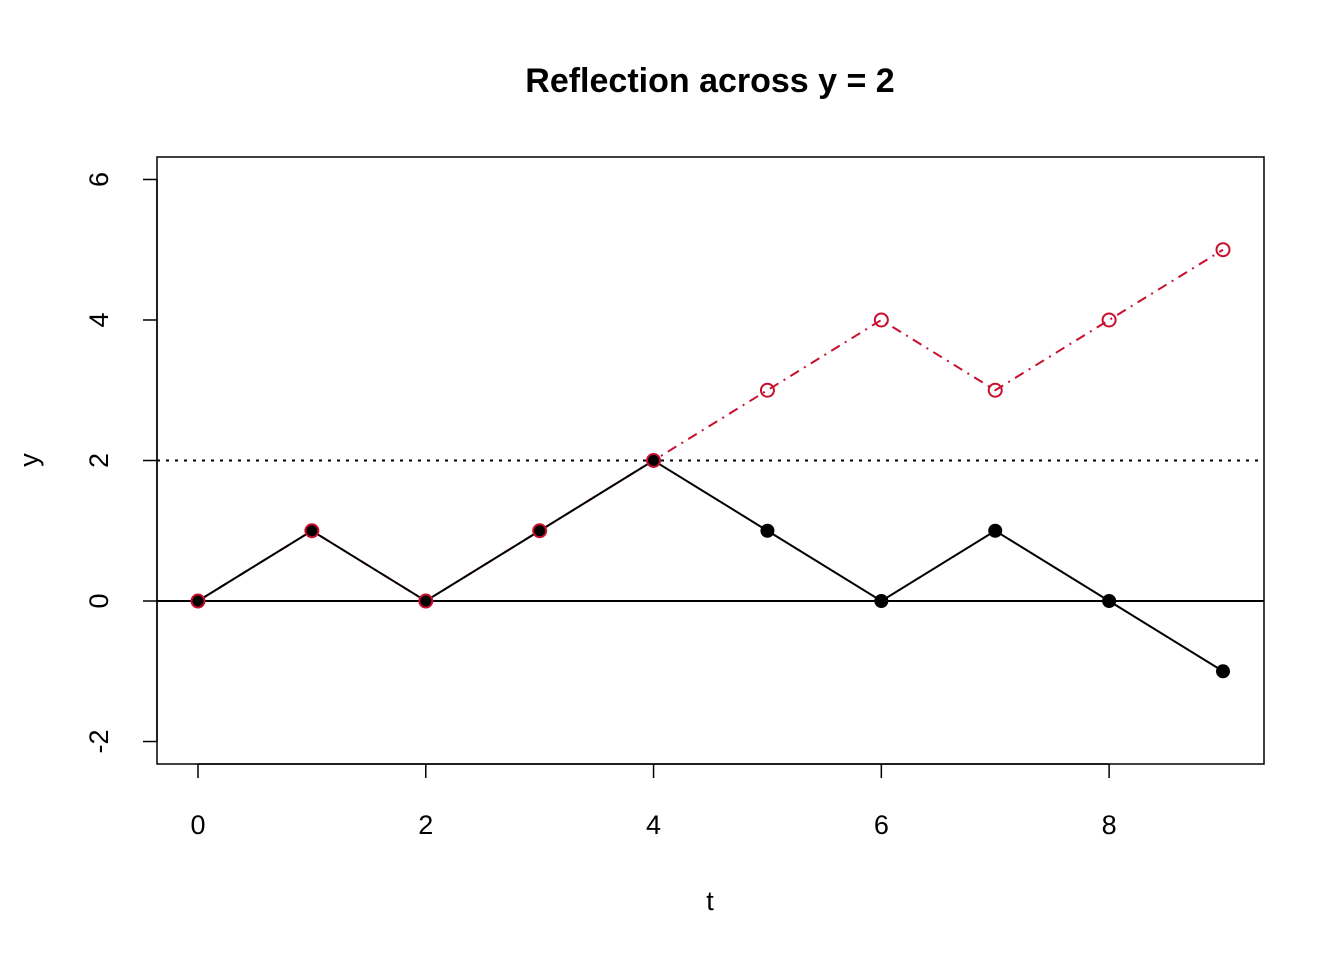 The height and width of the screenshot is (960, 1344). What do you see at coordinates (99, 600) in the screenshot?
I see `y-tick-label: 0` at bounding box center [99, 600].